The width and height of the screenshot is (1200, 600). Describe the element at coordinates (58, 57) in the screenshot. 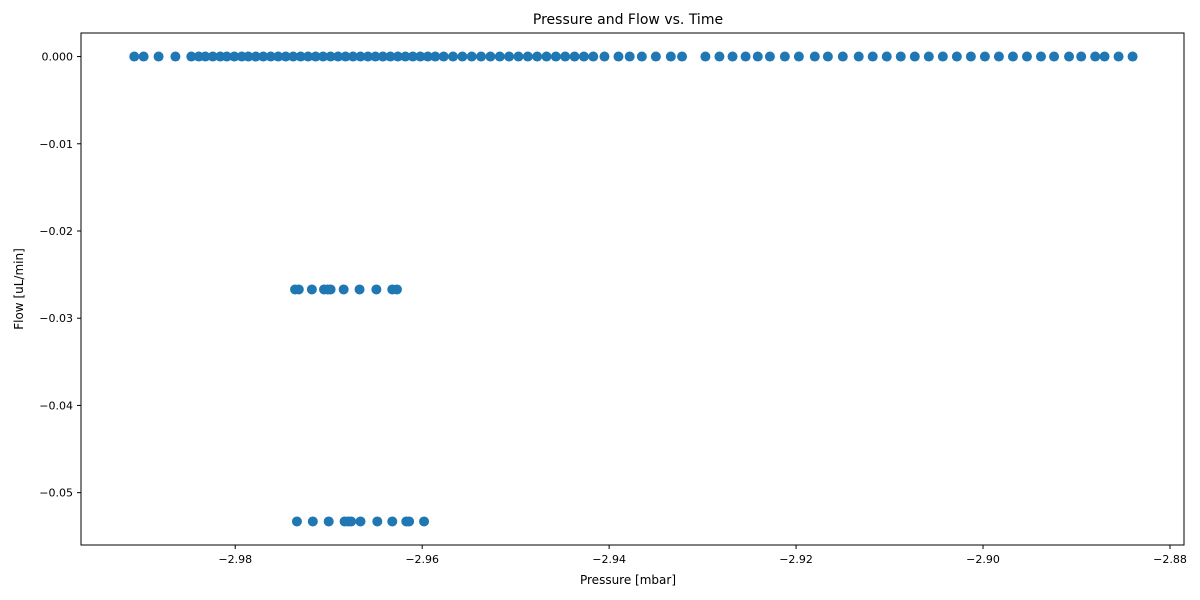

I see `y-tick-label: 0.000` at that location.